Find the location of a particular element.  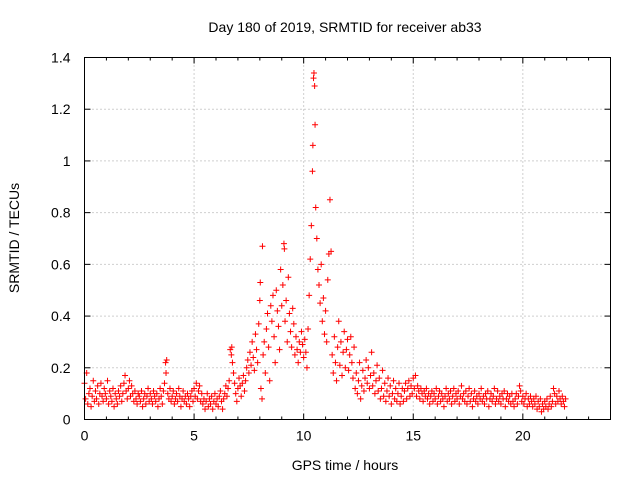

y-tick-label: 1 is located at coordinates (67, 161).